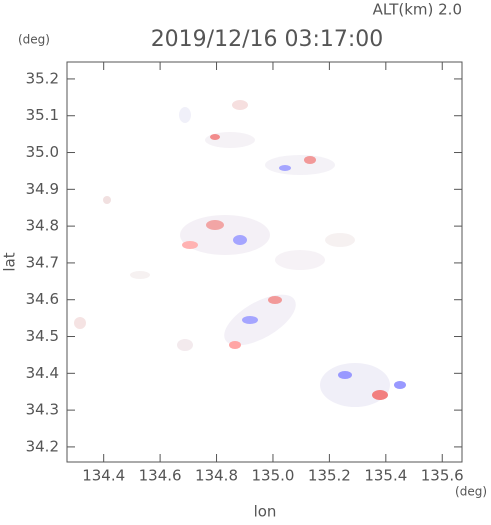 Image resolution: width=491 pixels, height=525 pixels. What do you see at coordinates (42, 336) in the screenshot?
I see `y-tick-label: 34.5` at bounding box center [42, 336].